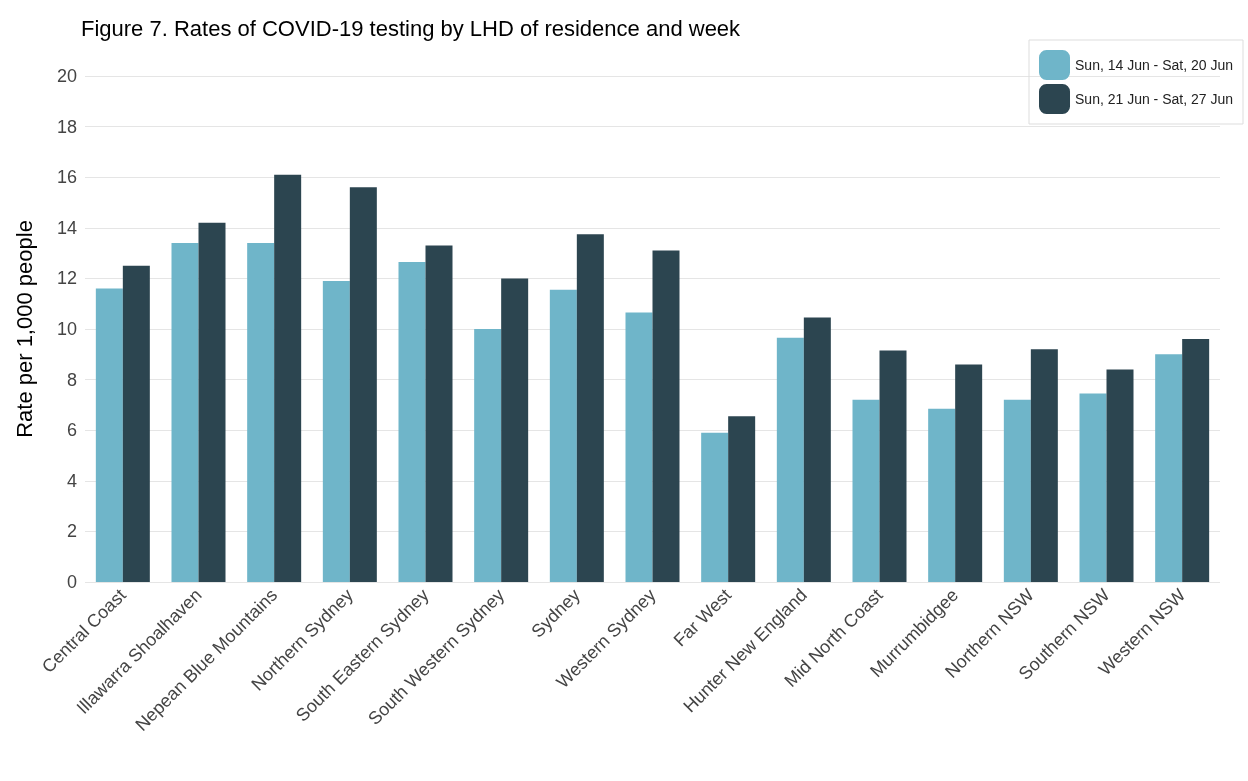  I want to click on legend-label: Sun, 14 Jun - Sat, 20 Jun, so click(1154, 65).